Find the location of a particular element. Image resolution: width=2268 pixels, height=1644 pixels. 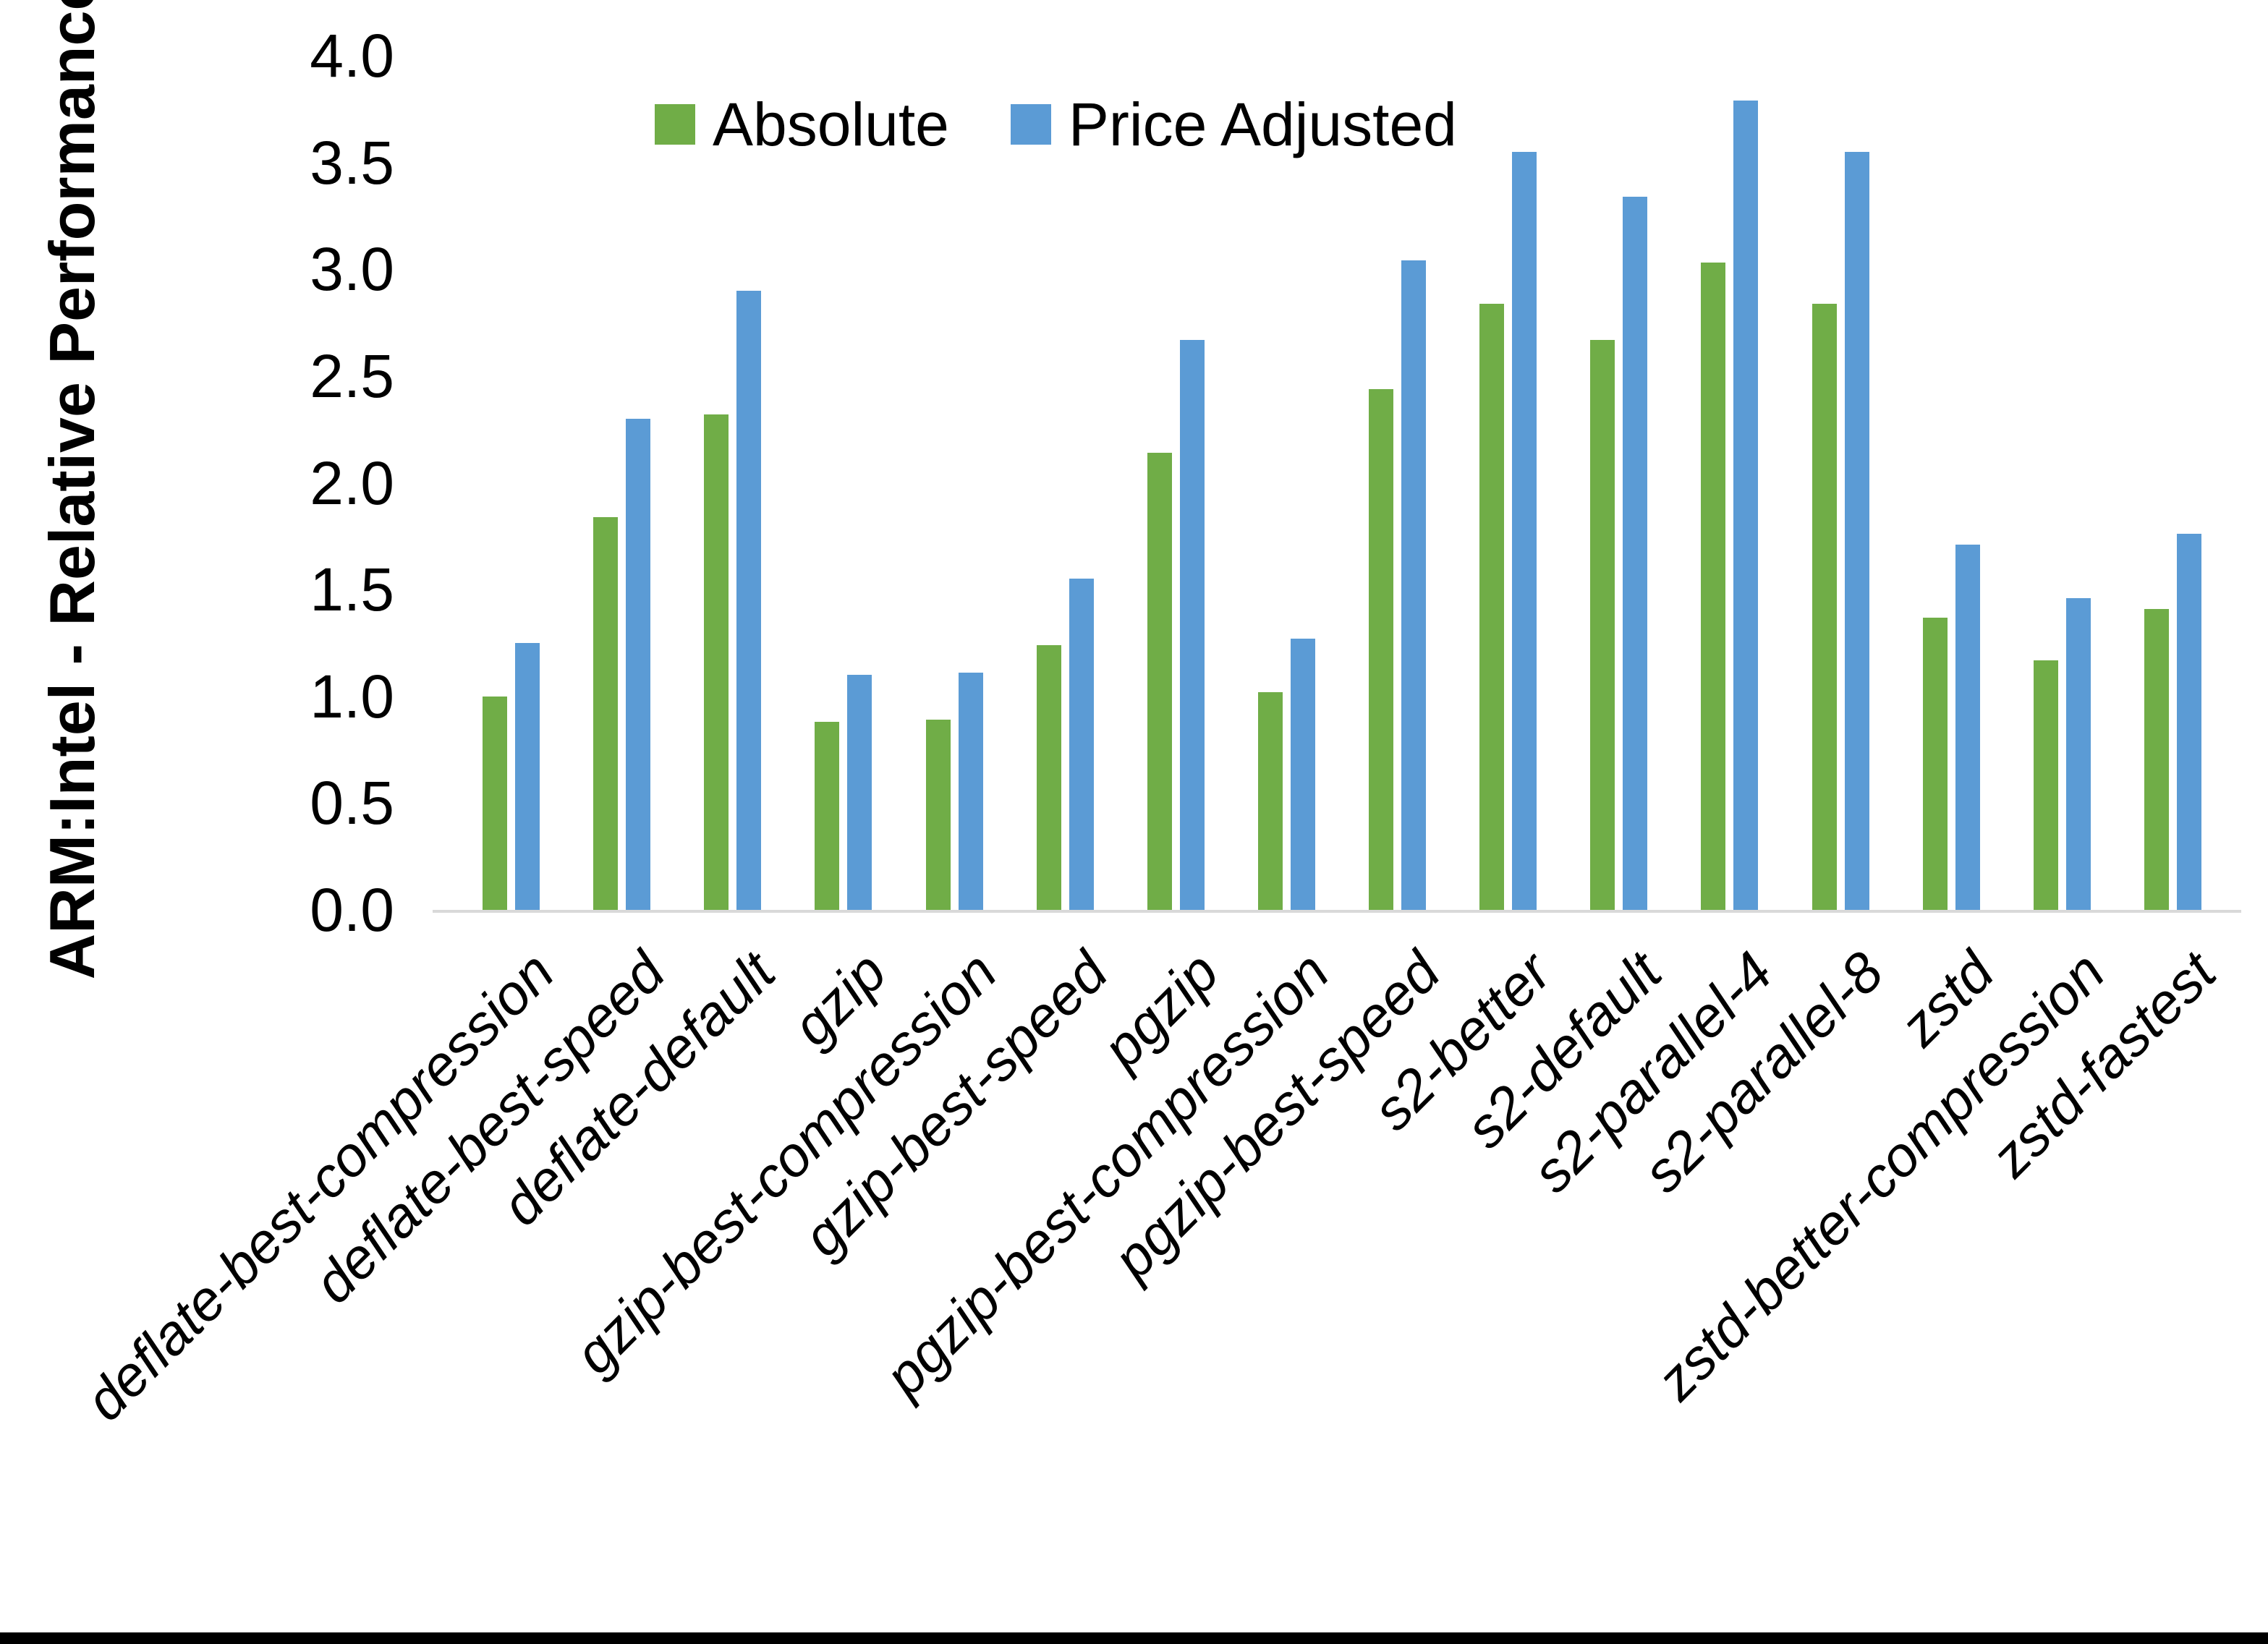

bar-group-pgzip is located at coordinates (1176, 483).